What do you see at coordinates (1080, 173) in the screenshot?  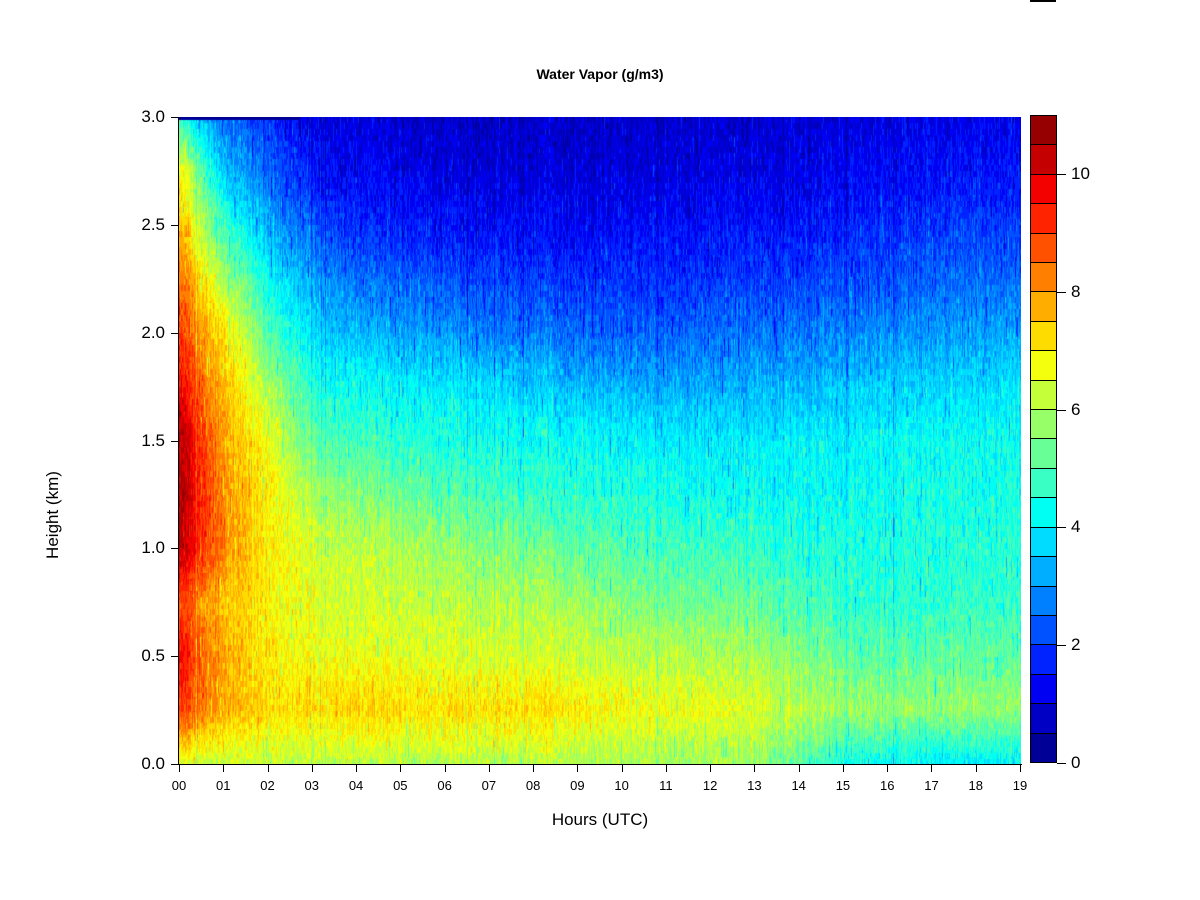 I see `colorbar-tick-label: 10` at bounding box center [1080, 173].